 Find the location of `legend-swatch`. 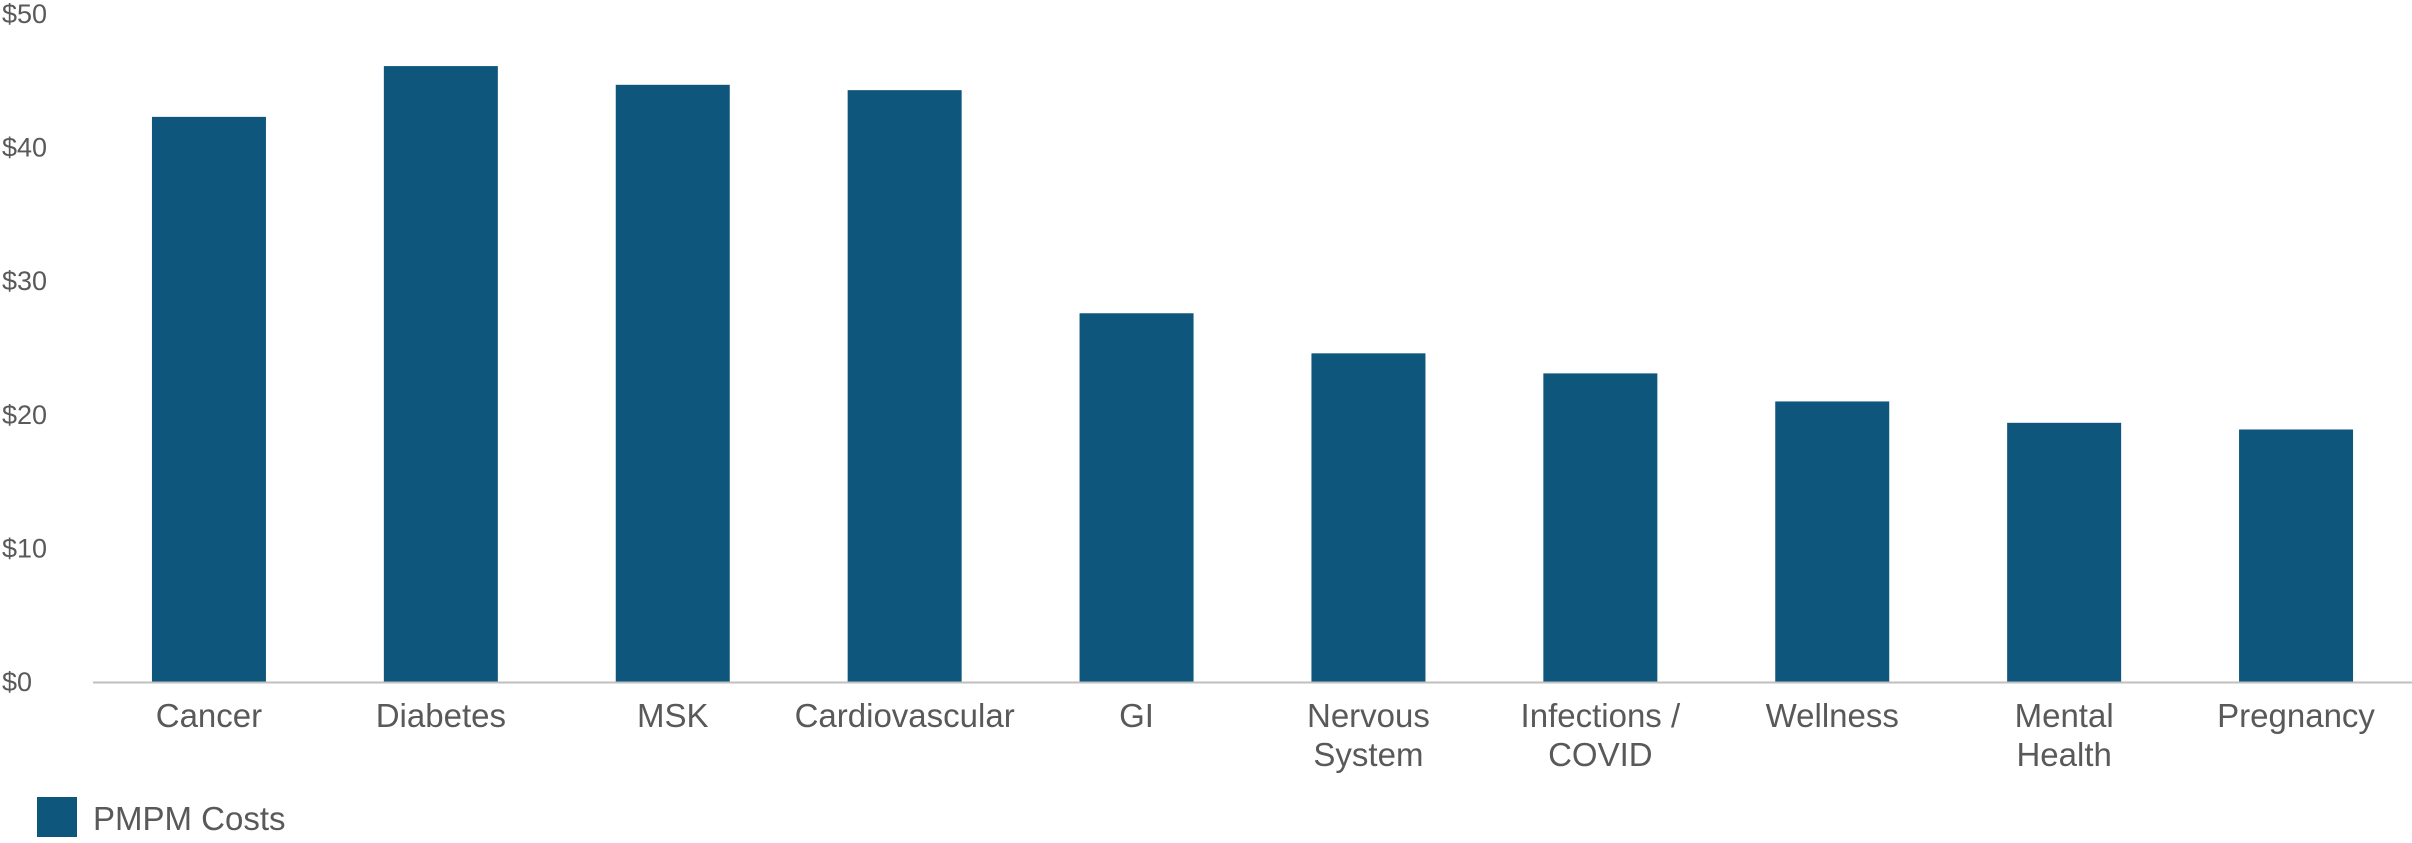

legend-swatch is located at coordinates (57, 817).